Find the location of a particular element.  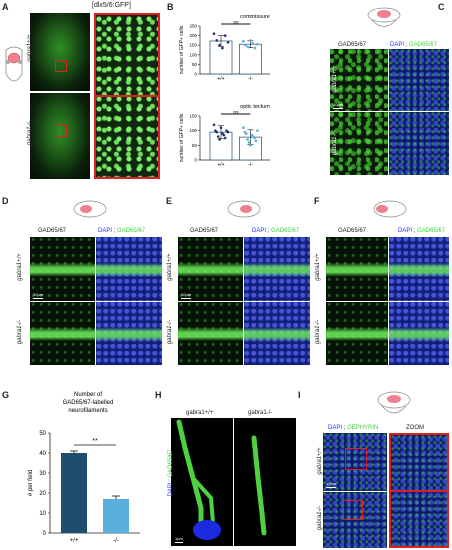

y-tick-label: 10 is located at coordinates (42, 514).